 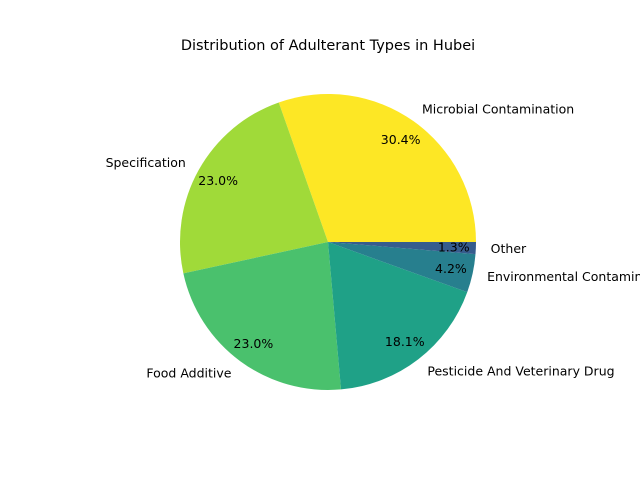 I want to click on percent-label-environmental-contaminant: 4.2%, so click(x=451, y=268).